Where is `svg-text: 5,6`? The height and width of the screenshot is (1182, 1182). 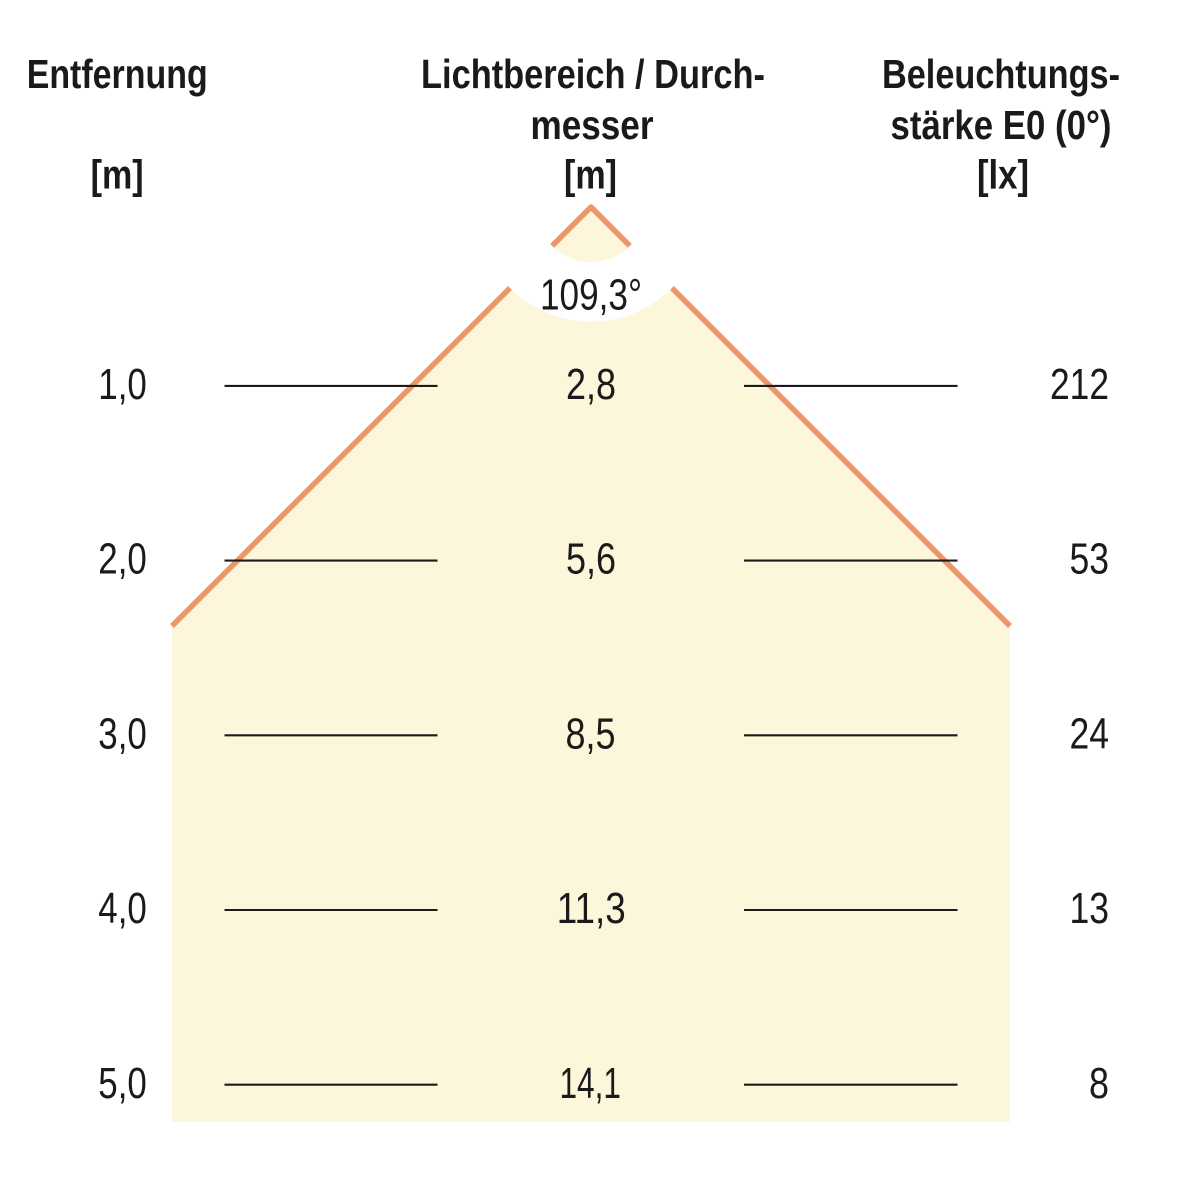
svg-text: 5,6 is located at coordinates (591, 559).